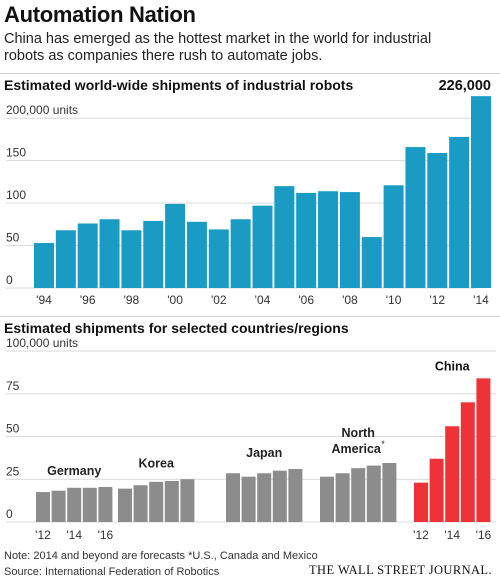 This screenshot has height=582, width=500. Describe the element at coordinates (13, 471) in the screenshot. I see `y-tick-label: 25` at that location.